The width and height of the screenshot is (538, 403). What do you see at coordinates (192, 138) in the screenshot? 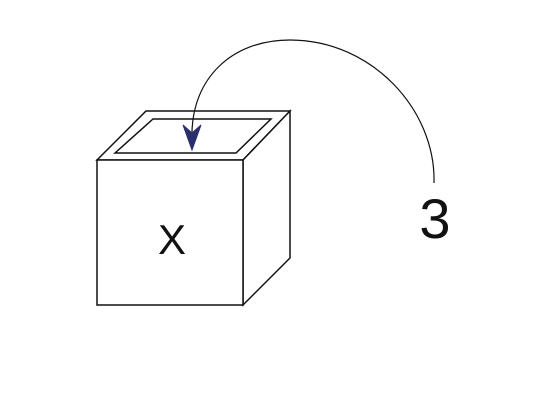
I see `arrowhead-icon` at bounding box center [192, 138].